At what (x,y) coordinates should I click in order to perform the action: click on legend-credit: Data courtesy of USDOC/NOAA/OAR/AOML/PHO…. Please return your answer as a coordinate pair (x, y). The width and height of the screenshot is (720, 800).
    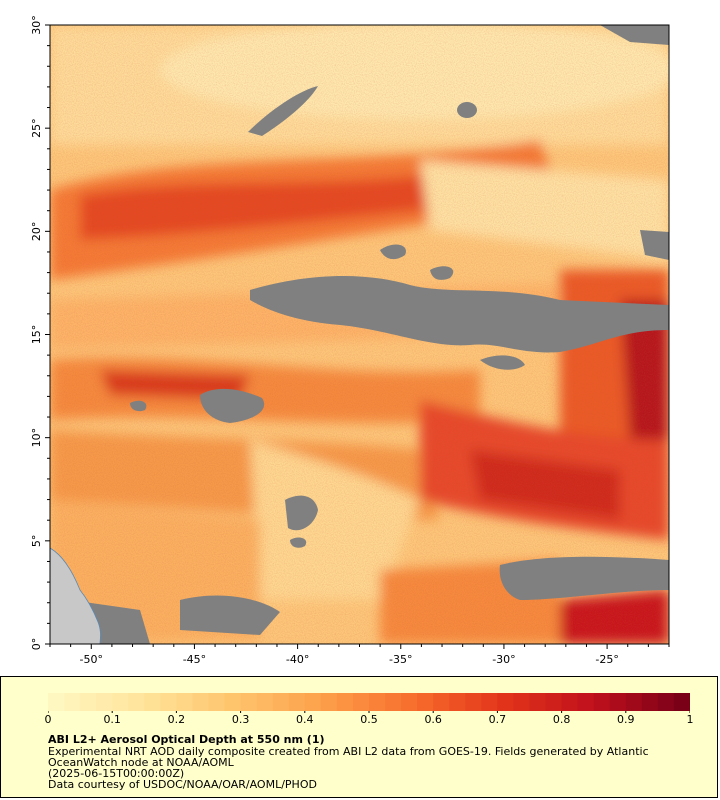
    Looking at the image, I should click on (182, 784).